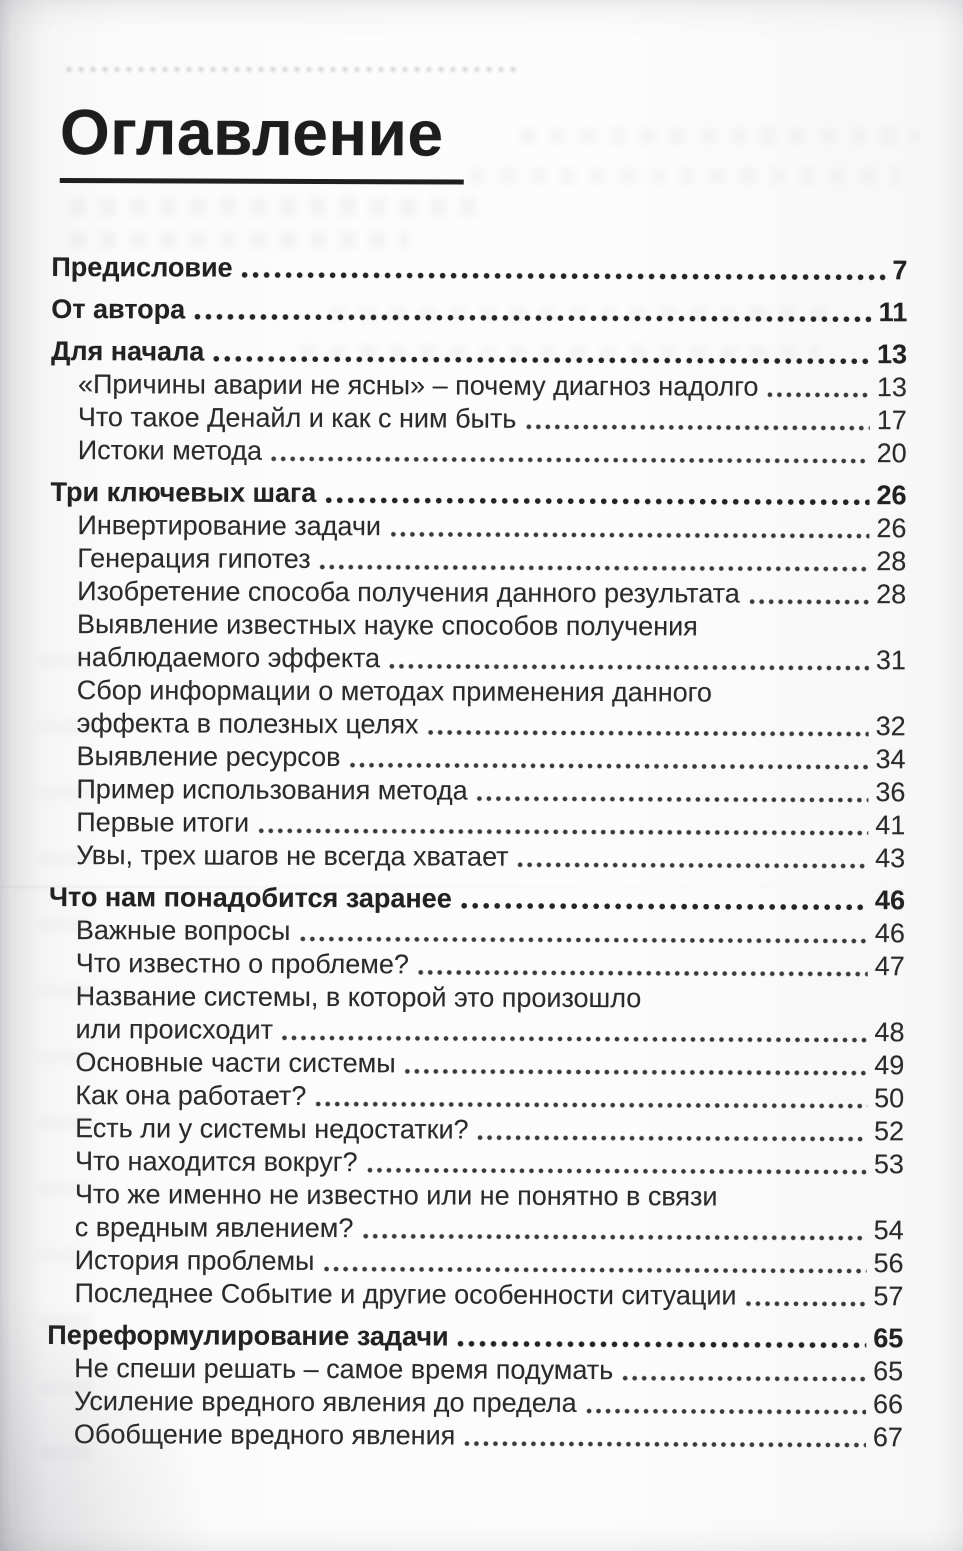  Describe the element at coordinates (479, 353) in the screenshot. I see `toc-row: Для начала 13` at that location.